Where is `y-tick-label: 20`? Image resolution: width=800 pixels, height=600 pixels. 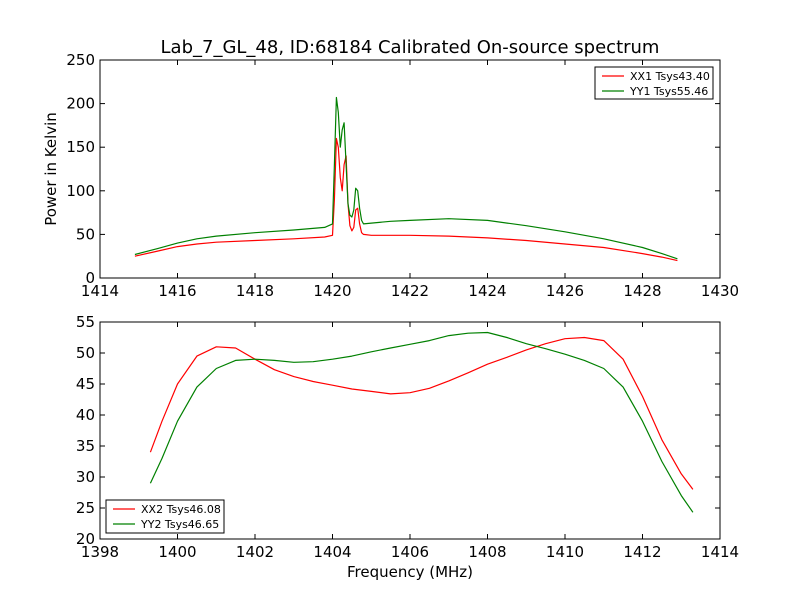 y-tick-label: 20 is located at coordinates (85, 539).